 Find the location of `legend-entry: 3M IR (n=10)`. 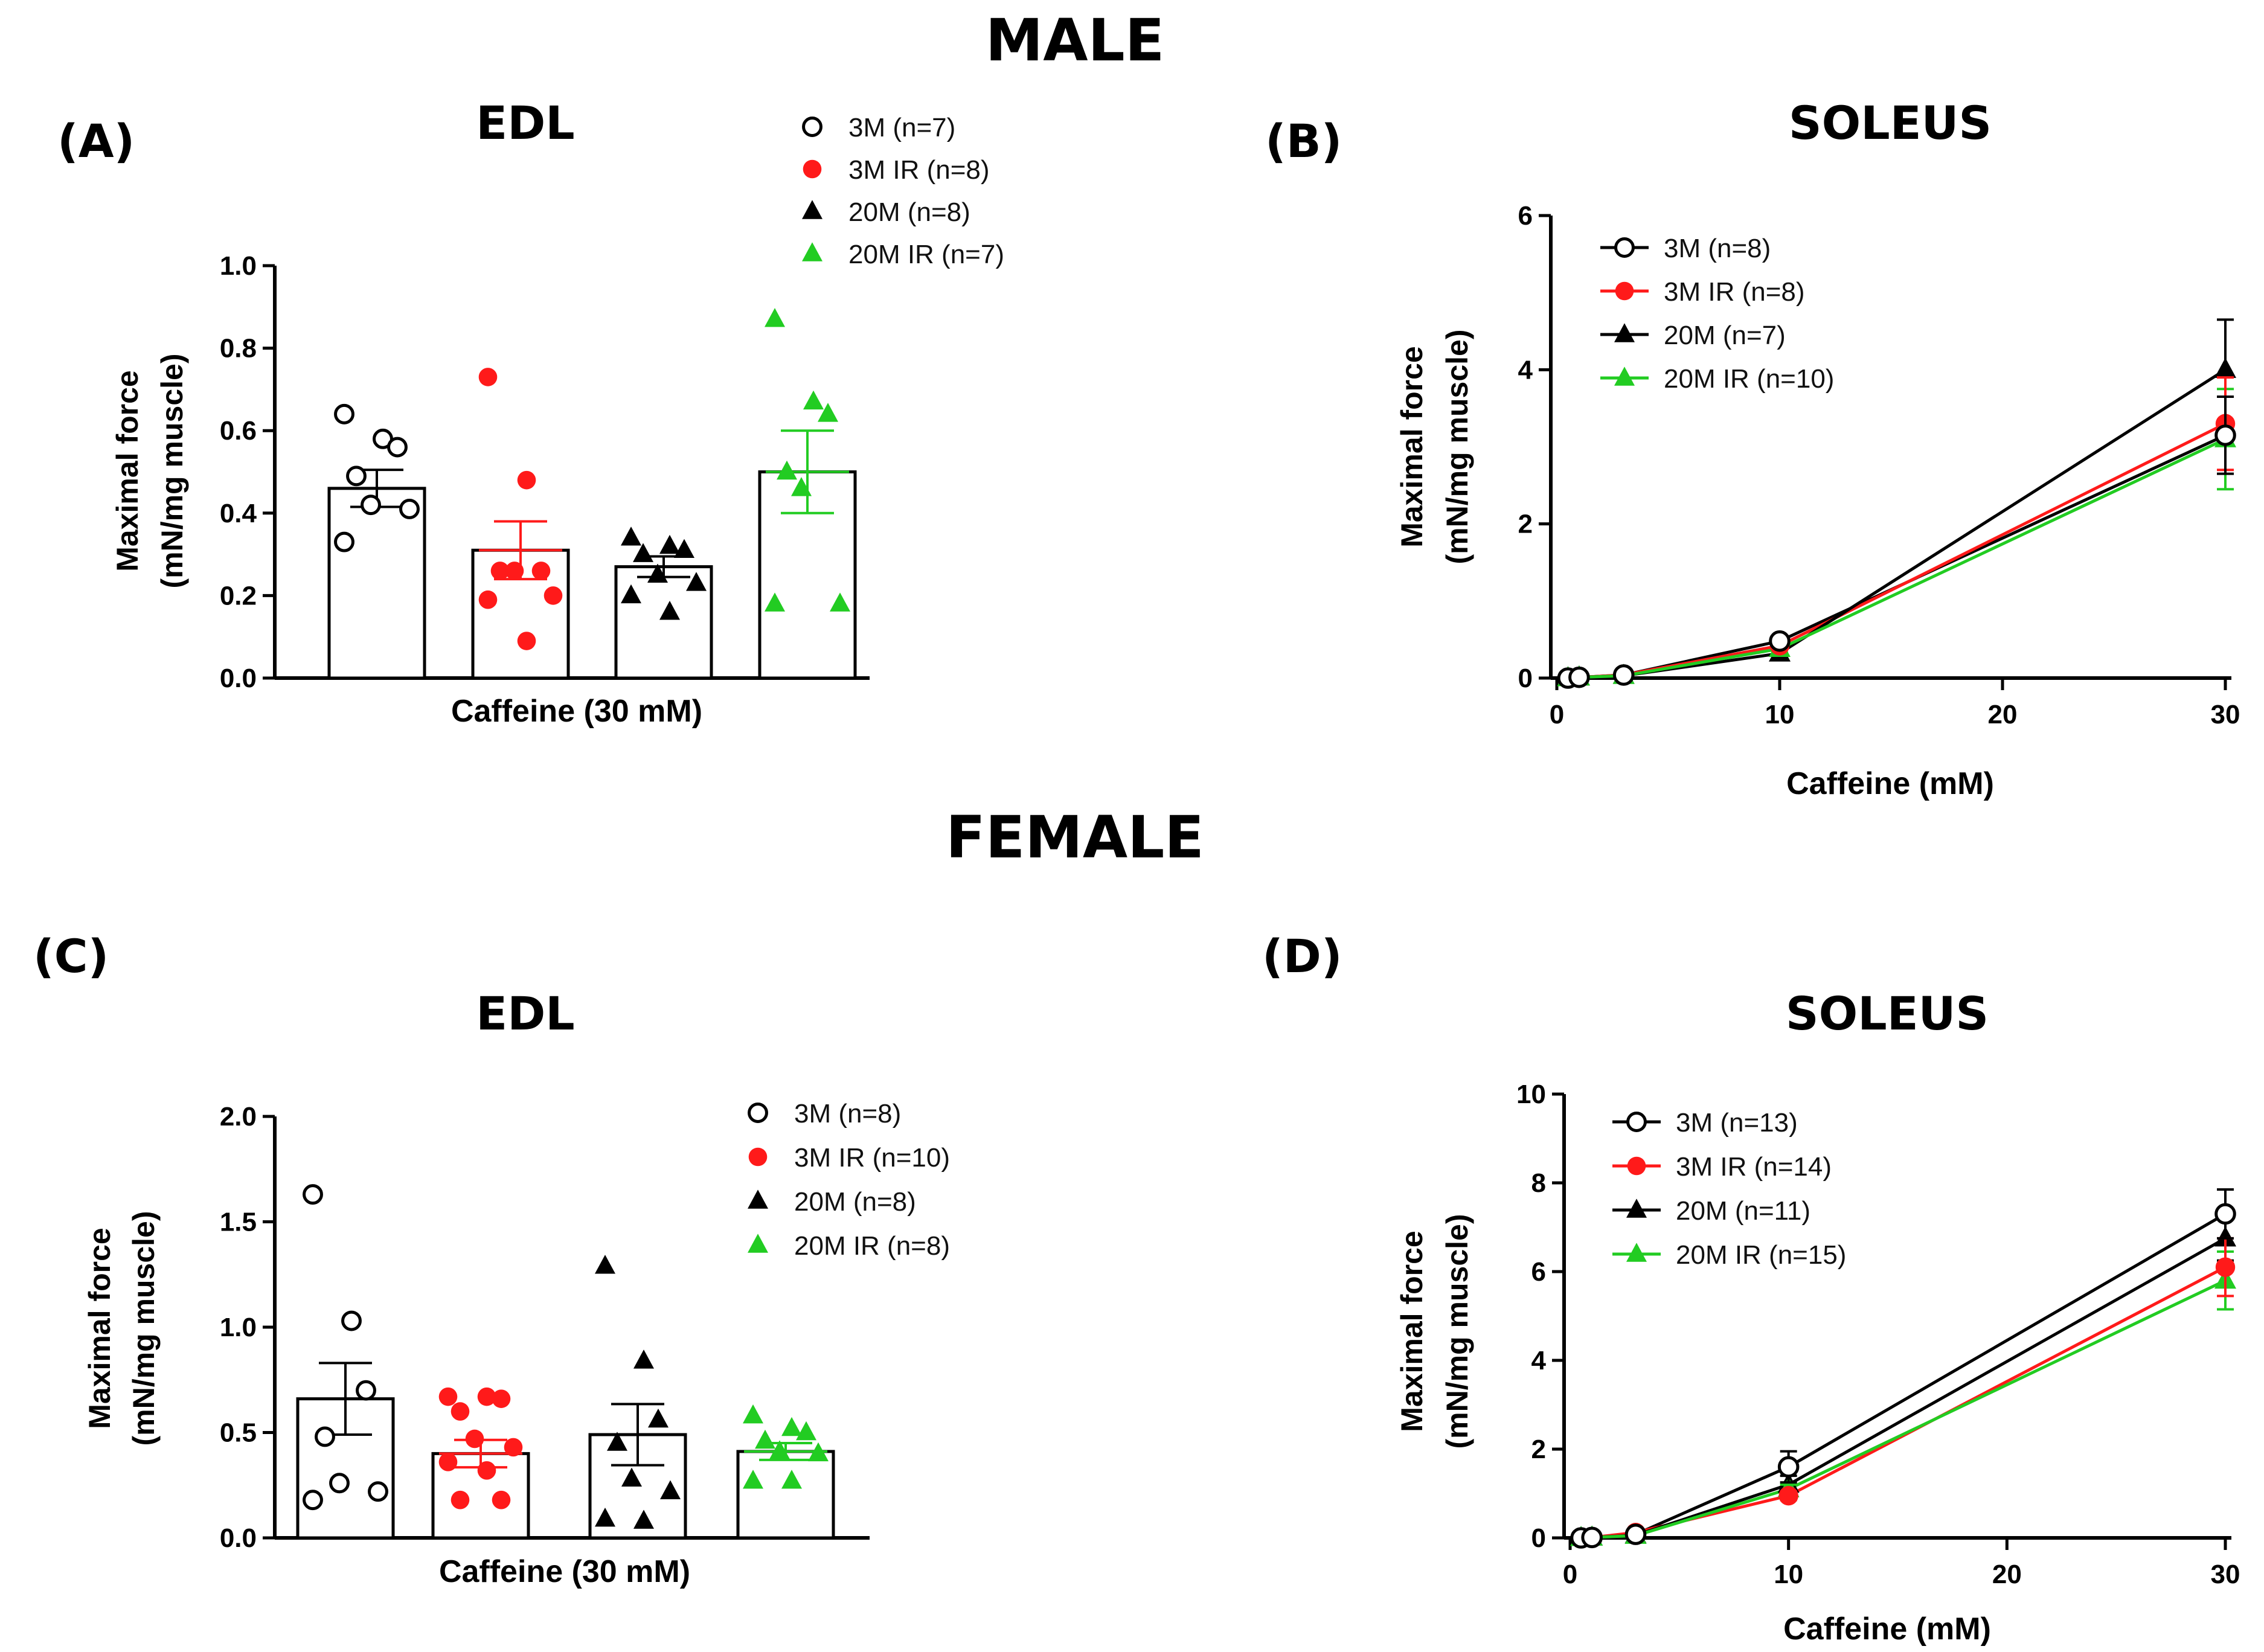

legend-entry: 3M IR (n=10) is located at coordinates (872, 1158).